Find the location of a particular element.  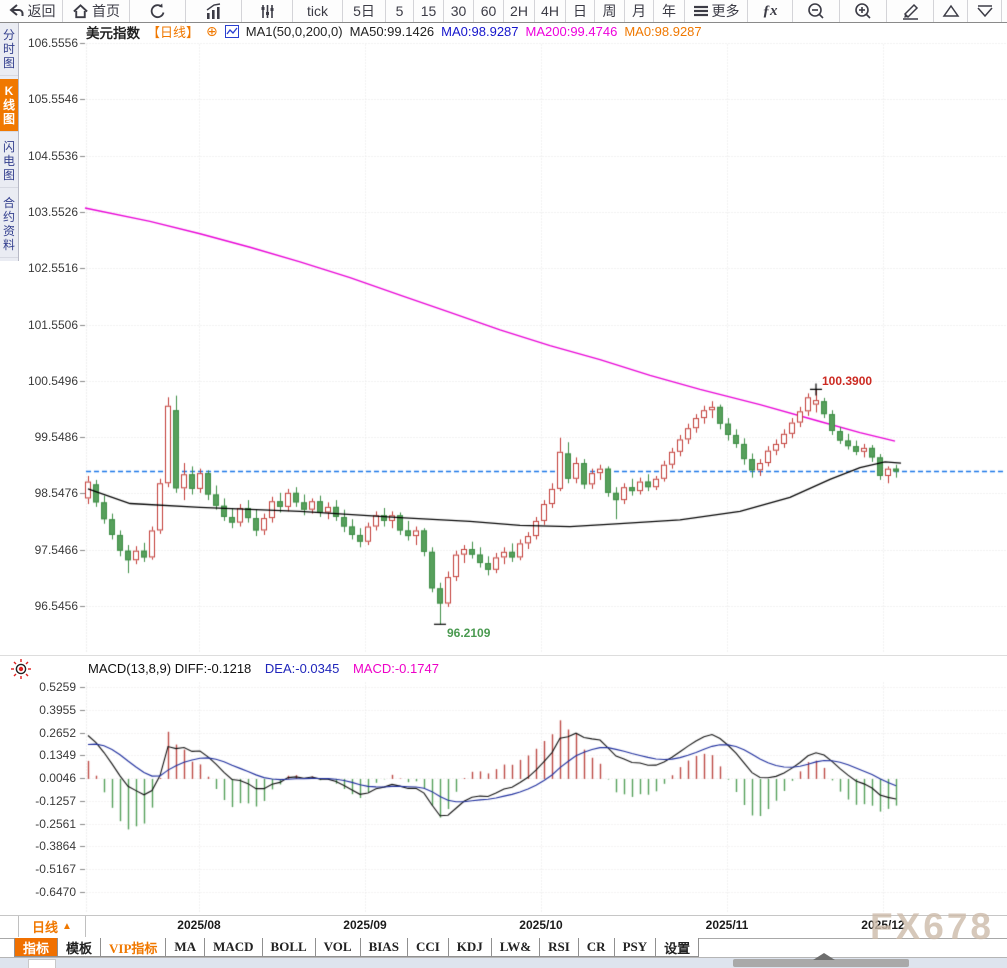

bars-icon is located at coordinates (213, 11).